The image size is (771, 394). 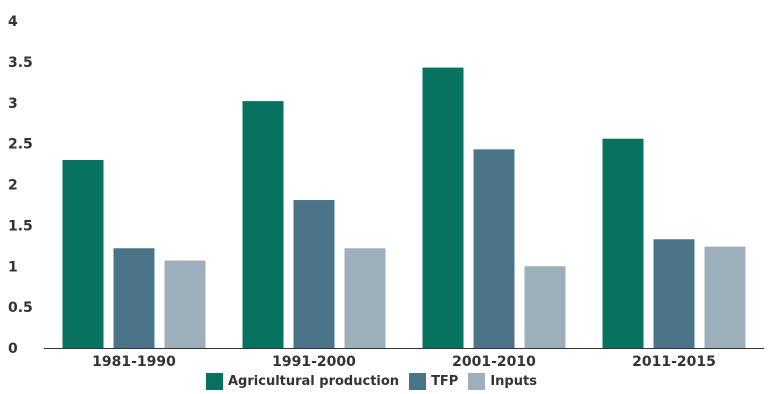 I want to click on y-tick-label: 2.5, so click(x=20, y=145).